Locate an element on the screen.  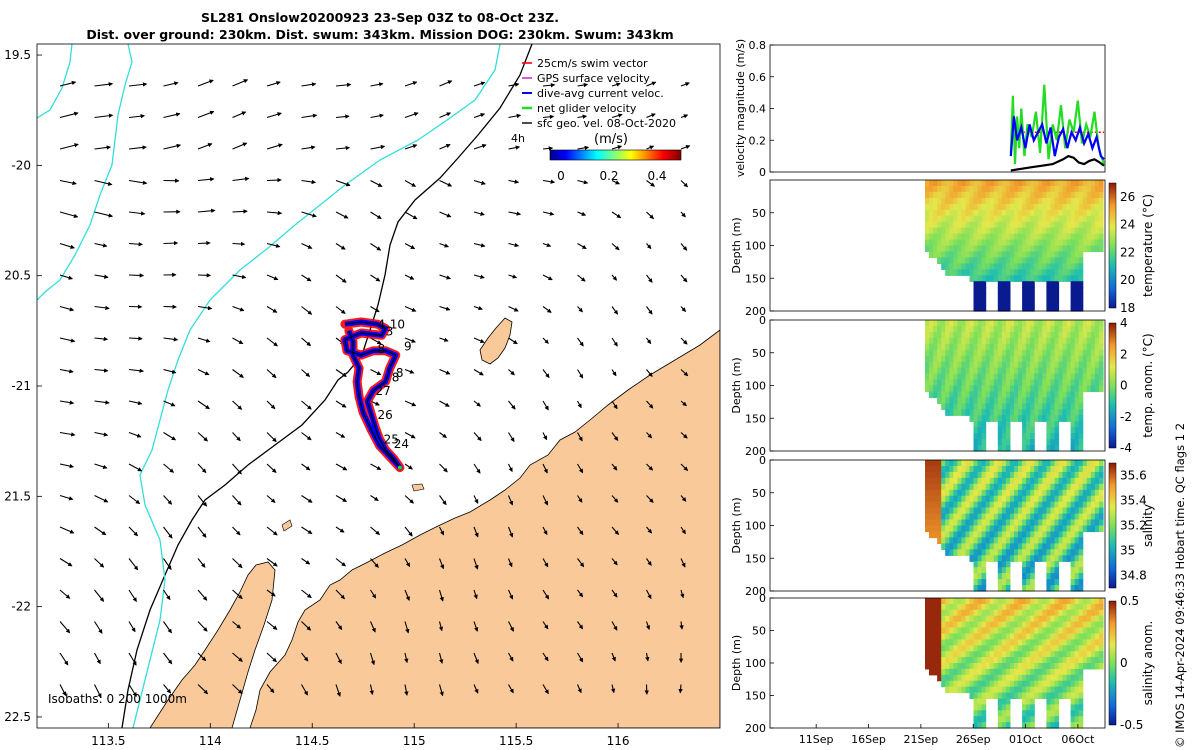
section-x-tick-label: 16Sep is located at coordinates (868, 739).